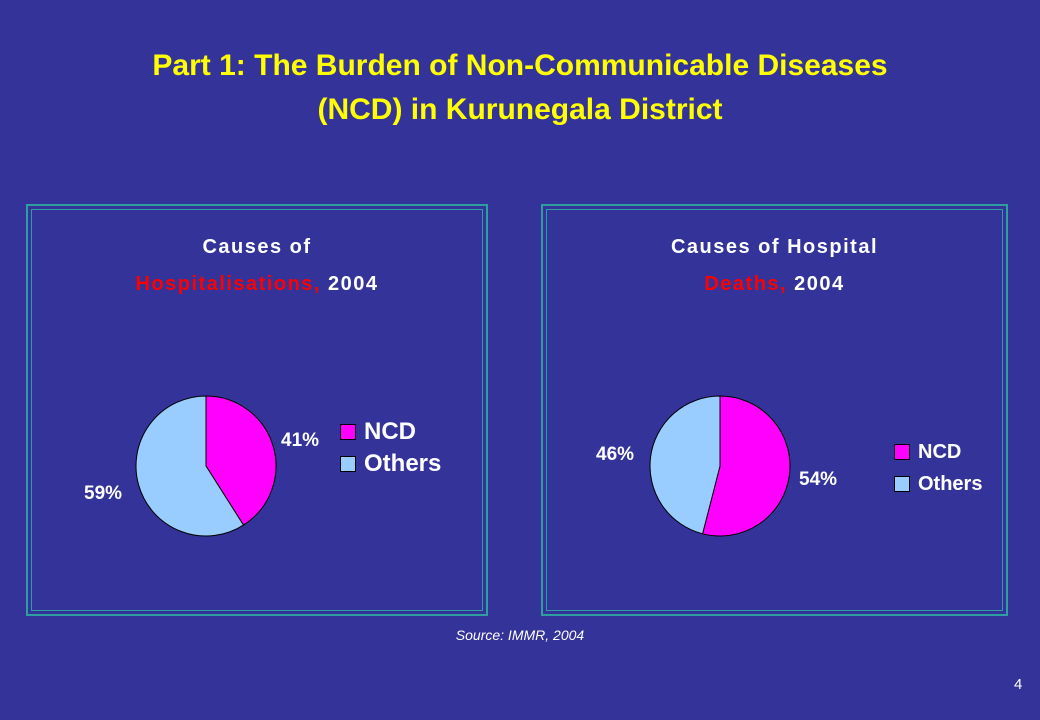 The image size is (1040, 720). What do you see at coordinates (746, 284) in the screenshot?
I see `chart-title-highlight: Deaths,` at bounding box center [746, 284].